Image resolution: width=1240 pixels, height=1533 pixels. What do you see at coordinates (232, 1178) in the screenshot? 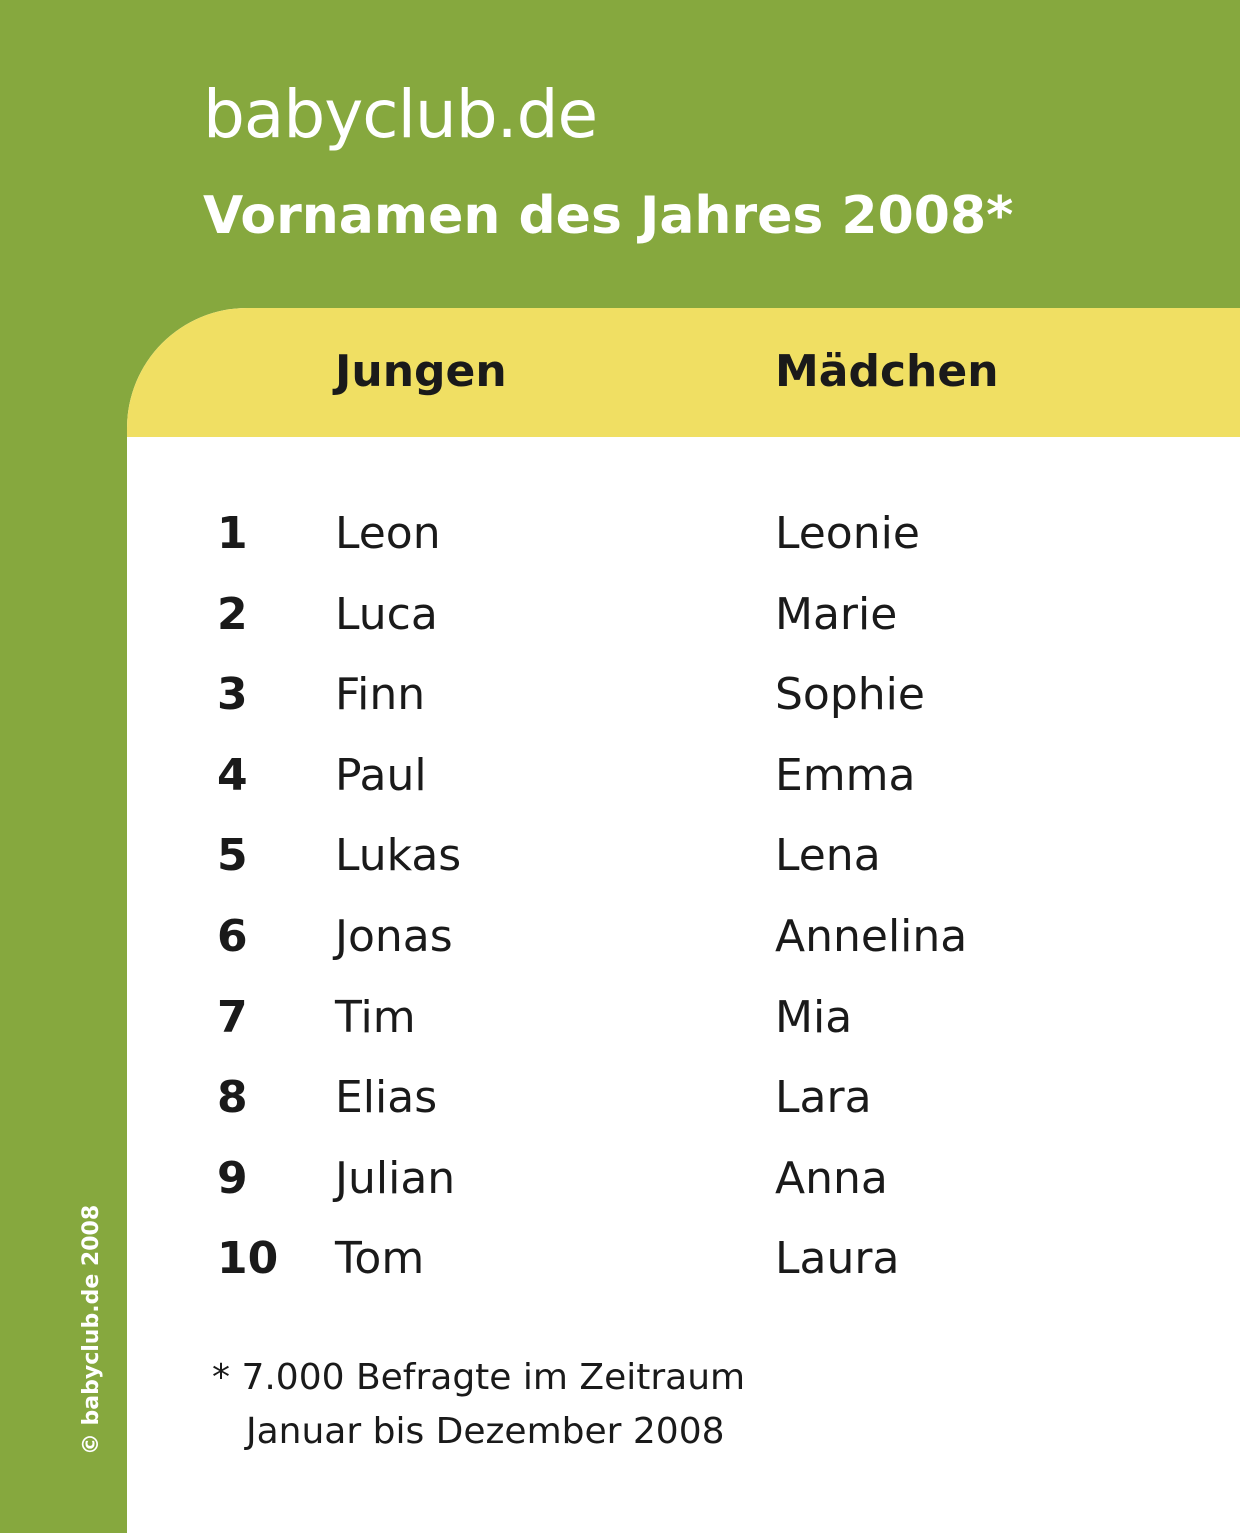
I see `rank: 9` at bounding box center [232, 1178].